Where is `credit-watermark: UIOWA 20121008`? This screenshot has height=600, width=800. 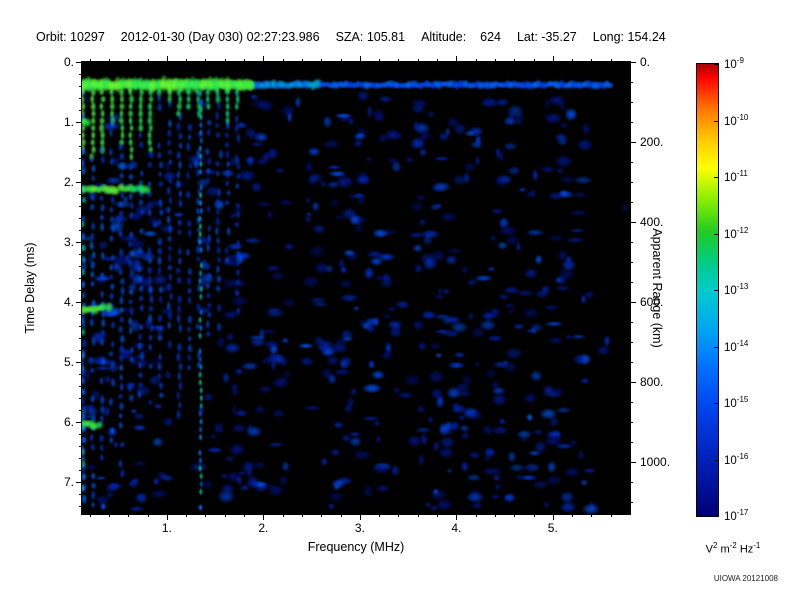
credit-watermark: UIOWA 20121008 is located at coordinates (745, 578).